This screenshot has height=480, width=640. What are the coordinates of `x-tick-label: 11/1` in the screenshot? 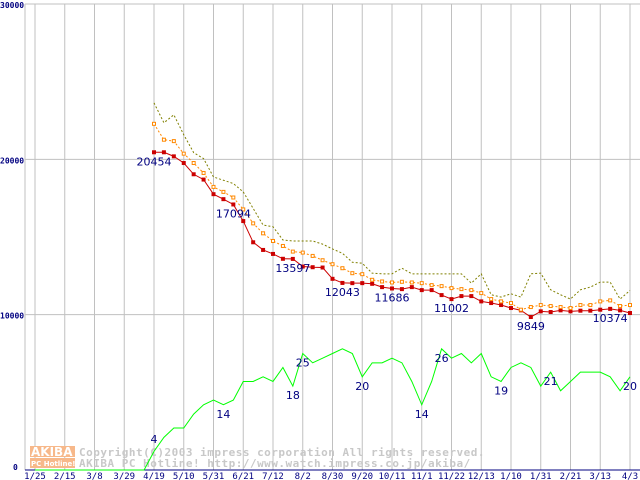 It's located at (422, 476).